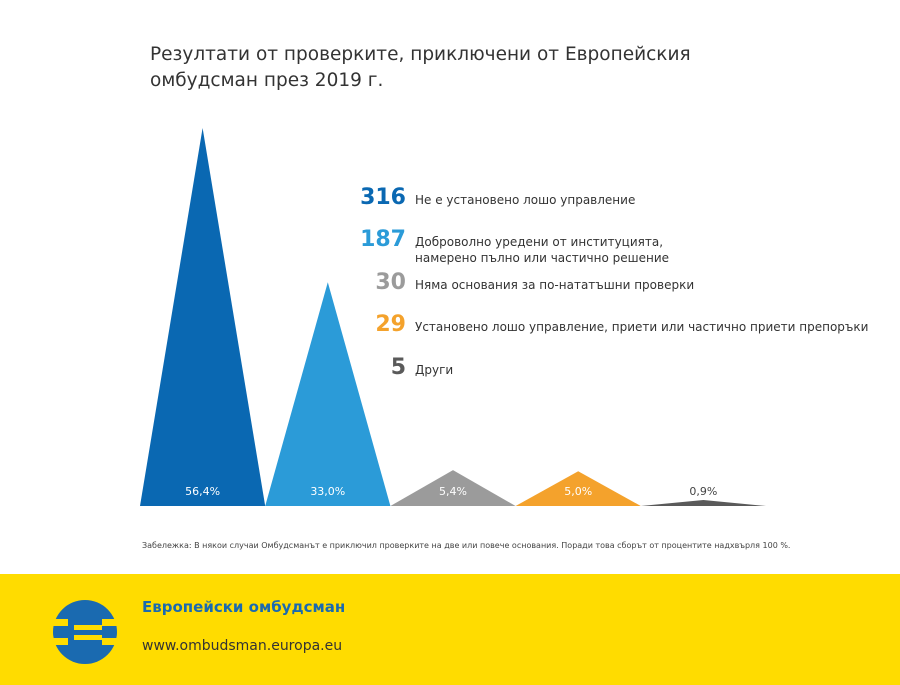 The width and height of the screenshot is (900, 685). What do you see at coordinates (85, 632) in the screenshot?
I see `logo` at bounding box center [85, 632].